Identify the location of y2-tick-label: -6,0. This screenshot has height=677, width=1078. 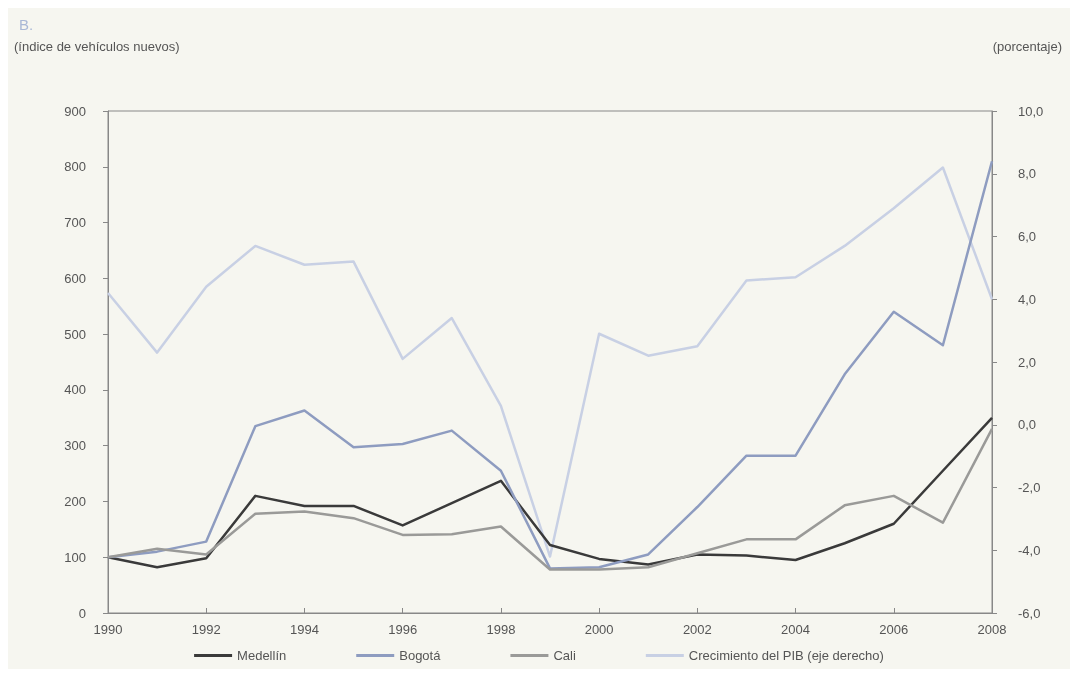
(1029, 613).